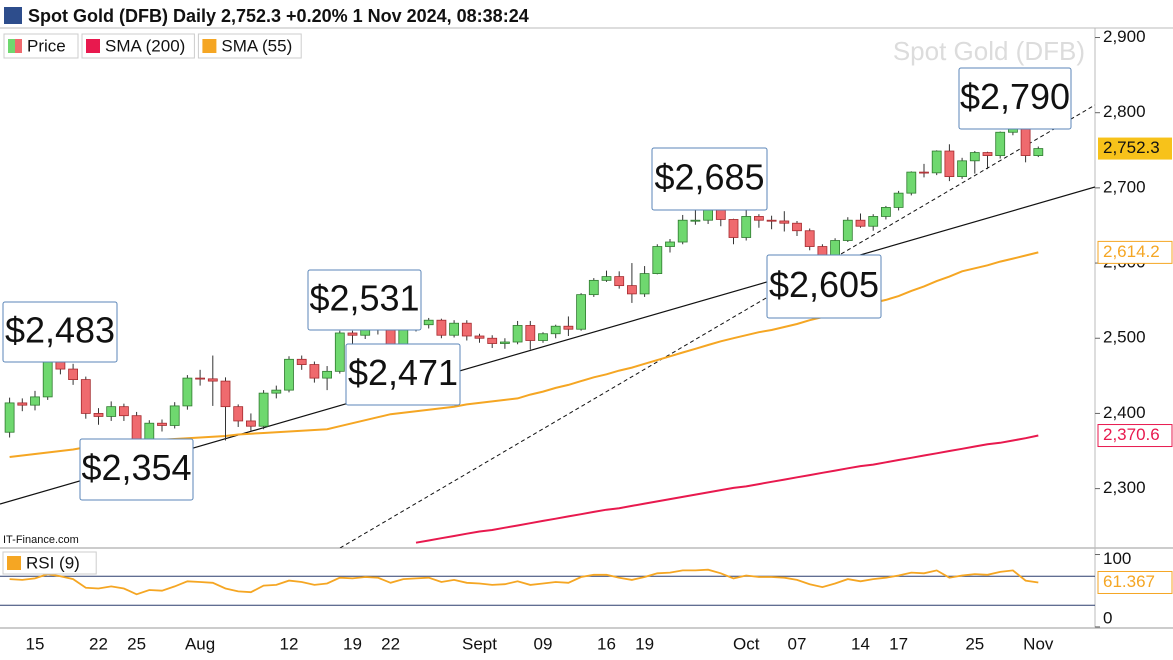 This screenshot has width=1173, height=660. What do you see at coordinates (1038, 643) in the screenshot?
I see `x-tick-label: Nov` at bounding box center [1038, 643].